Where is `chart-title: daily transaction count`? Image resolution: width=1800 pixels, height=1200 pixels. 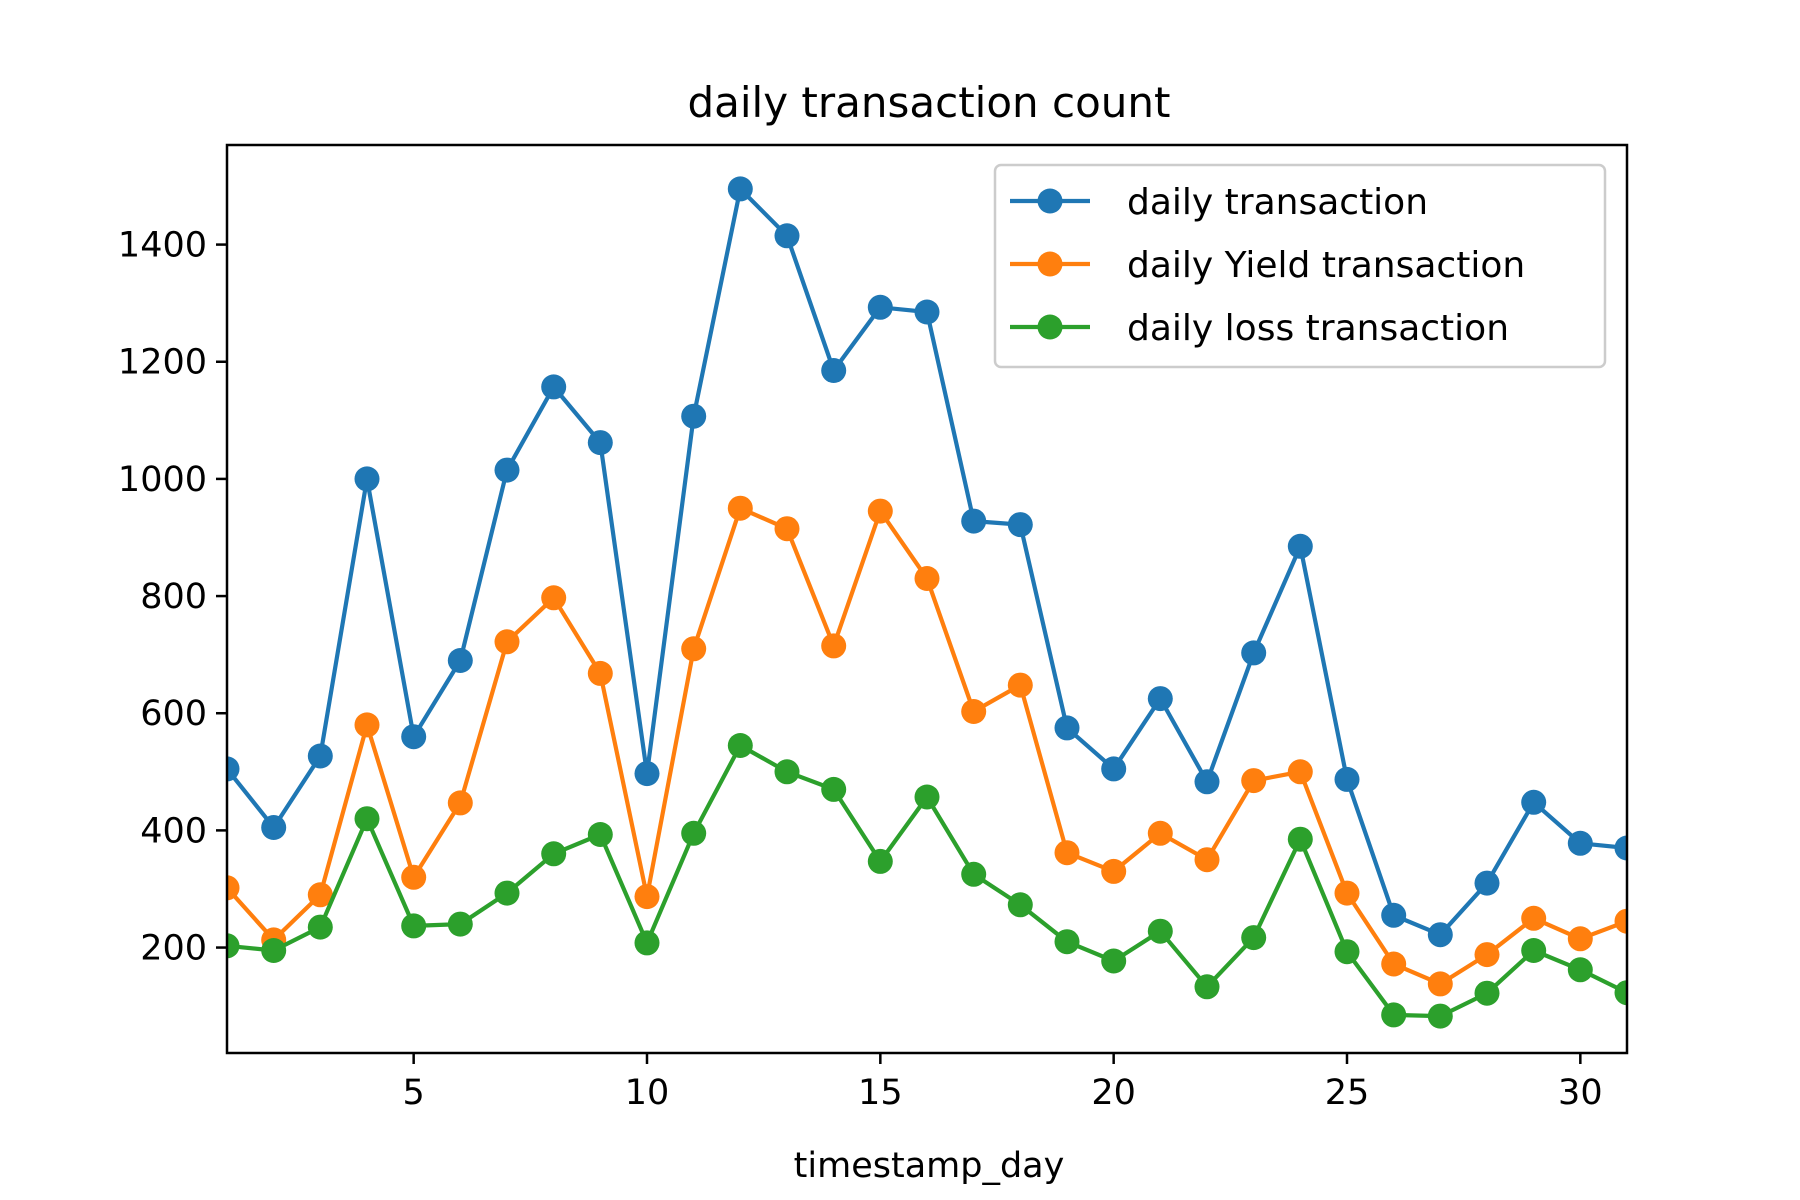
chart-title: daily transaction count is located at coordinates (928, 102).